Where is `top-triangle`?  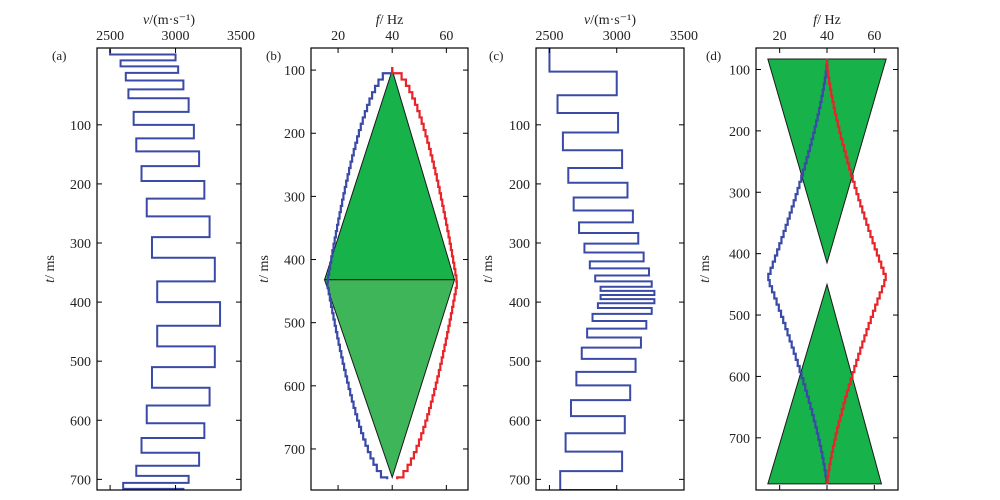
top-triangle is located at coordinates (827, 161).